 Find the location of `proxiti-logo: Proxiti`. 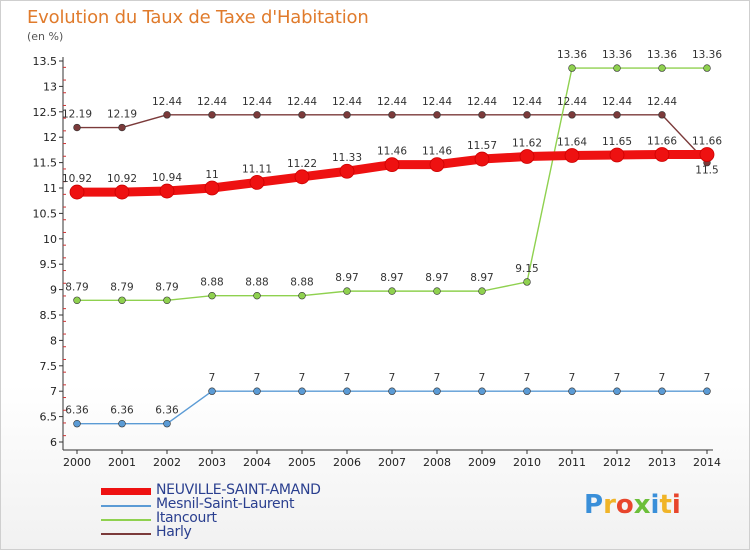

proxiti-logo: Proxiti is located at coordinates (632, 505).